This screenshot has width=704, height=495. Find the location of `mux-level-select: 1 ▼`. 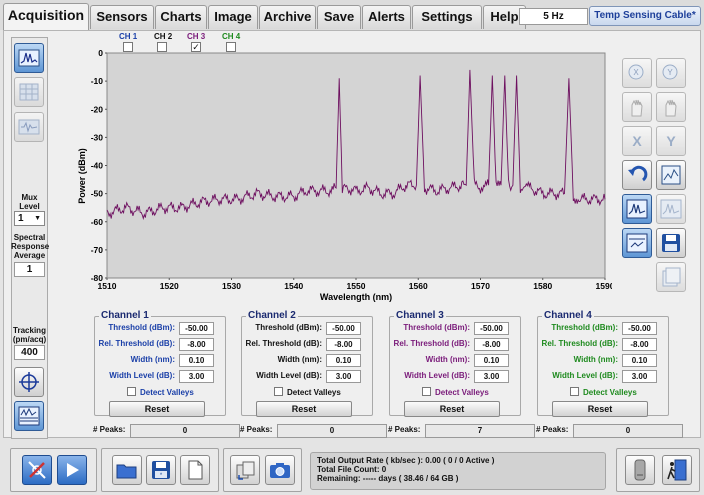

mux-level-select: 1 ▼ is located at coordinates (29, 218).